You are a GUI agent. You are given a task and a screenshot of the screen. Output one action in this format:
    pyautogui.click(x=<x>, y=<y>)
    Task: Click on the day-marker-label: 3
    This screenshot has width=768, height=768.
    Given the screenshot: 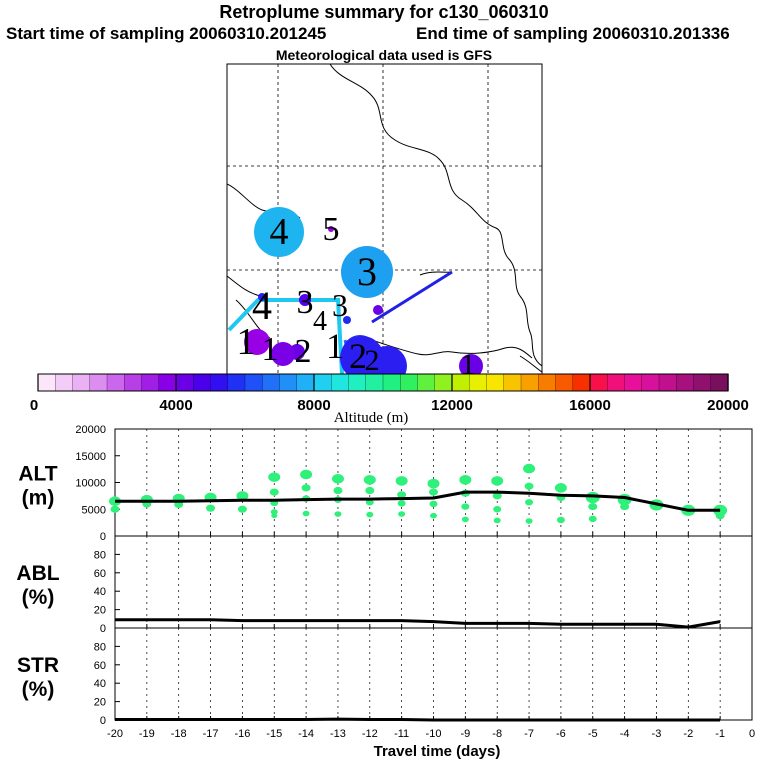 What is the action you would take?
    pyautogui.click(x=305, y=302)
    